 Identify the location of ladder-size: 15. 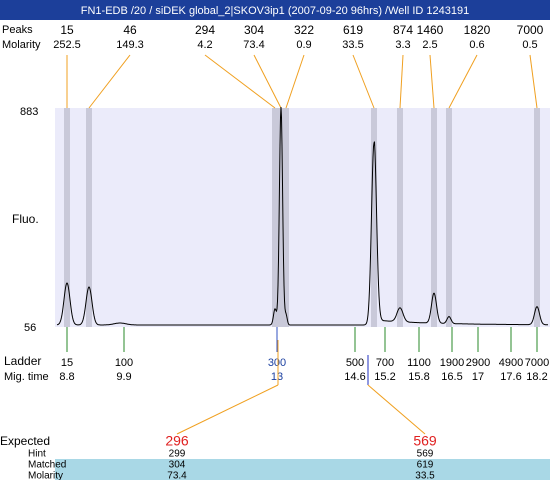
(67, 363).